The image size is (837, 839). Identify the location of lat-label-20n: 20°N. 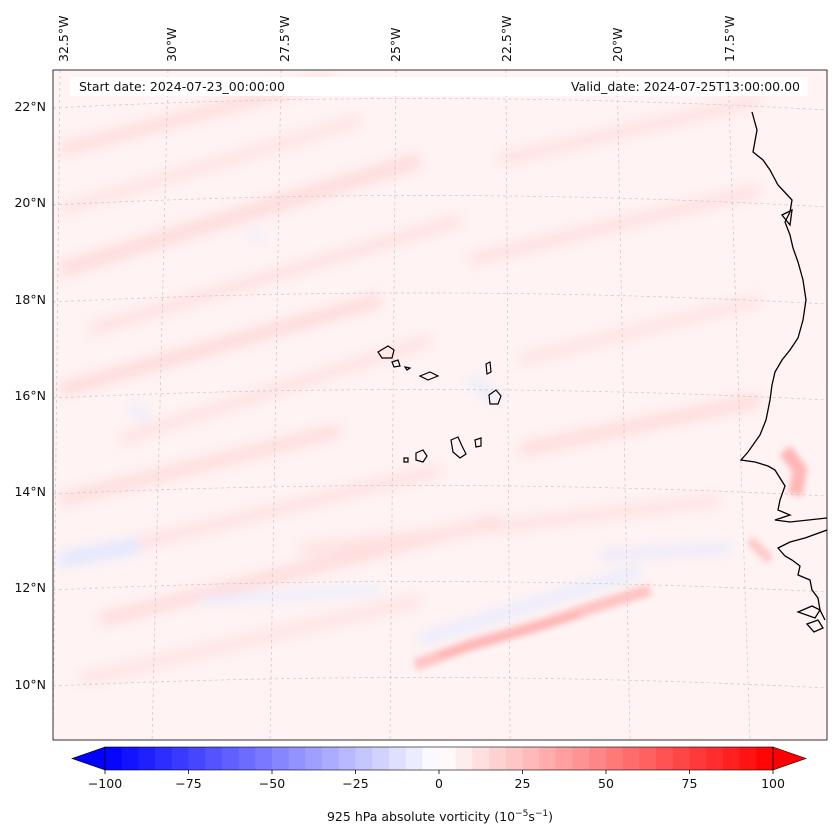
(30, 202).